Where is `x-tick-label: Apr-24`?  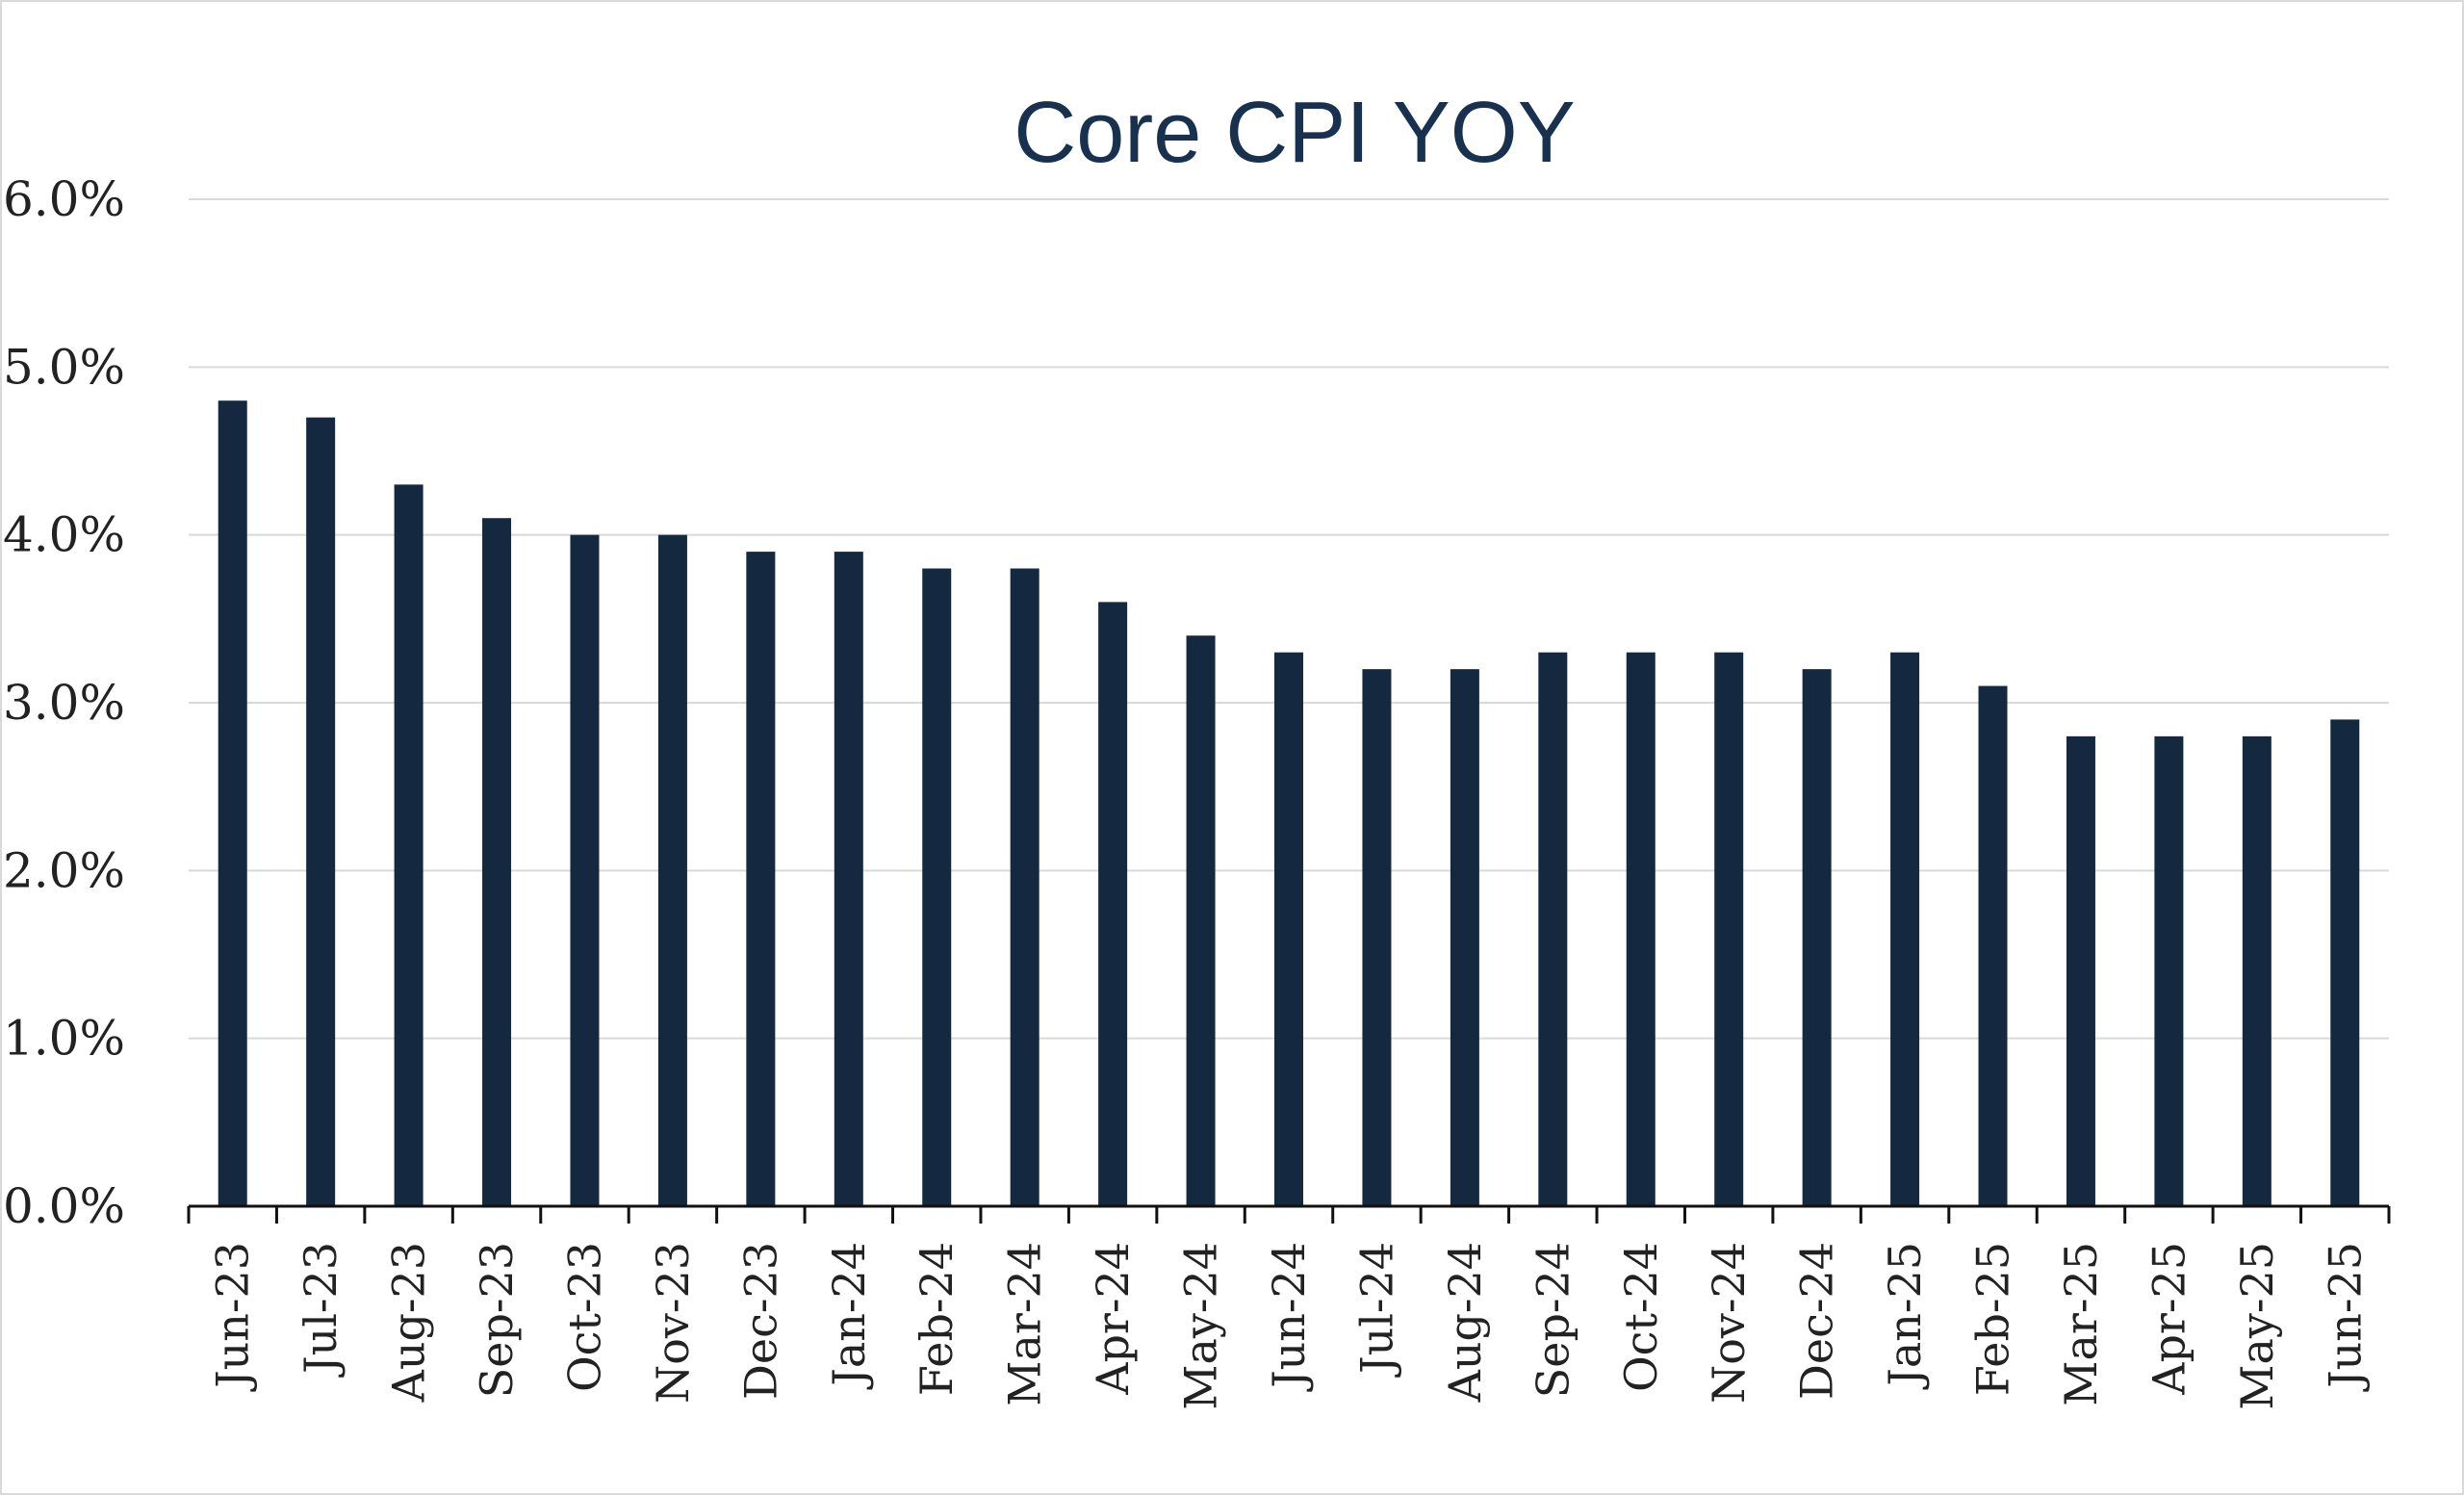 x-tick-label: Apr-24 is located at coordinates (1113, 1319).